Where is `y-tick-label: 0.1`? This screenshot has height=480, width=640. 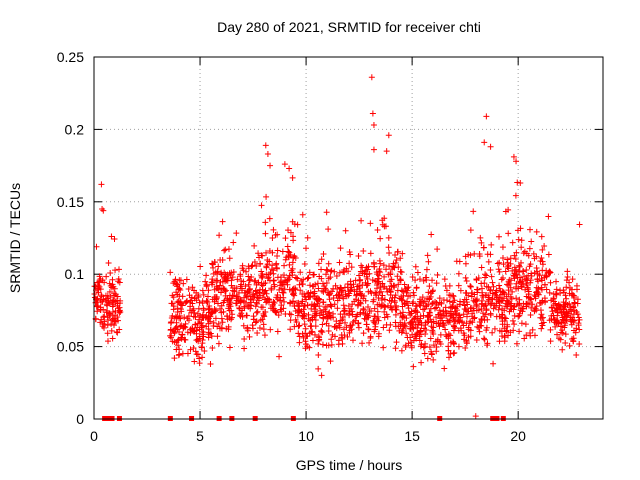 y-tick-label: 0.1 is located at coordinates (75, 274).